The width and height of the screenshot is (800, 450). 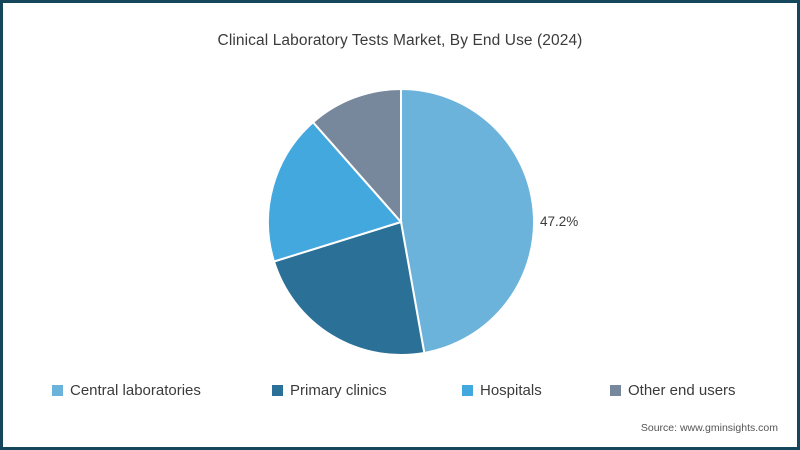 What do you see at coordinates (135, 390) in the screenshot?
I see `legend-label-central-laboratories: Central laboratories` at bounding box center [135, 390].